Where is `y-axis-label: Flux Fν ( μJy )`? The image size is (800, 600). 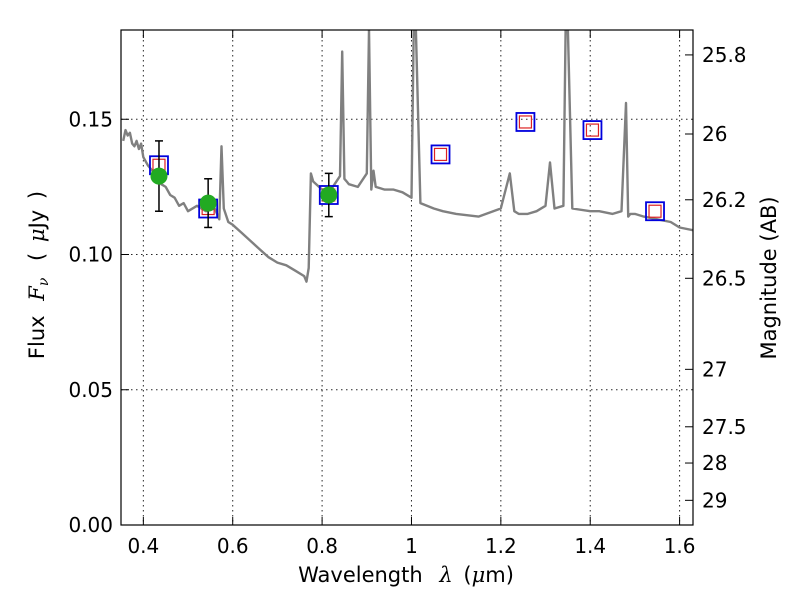 y-axis-label: Flux Fν ( μJy ) is located at coordinates (39, 275).